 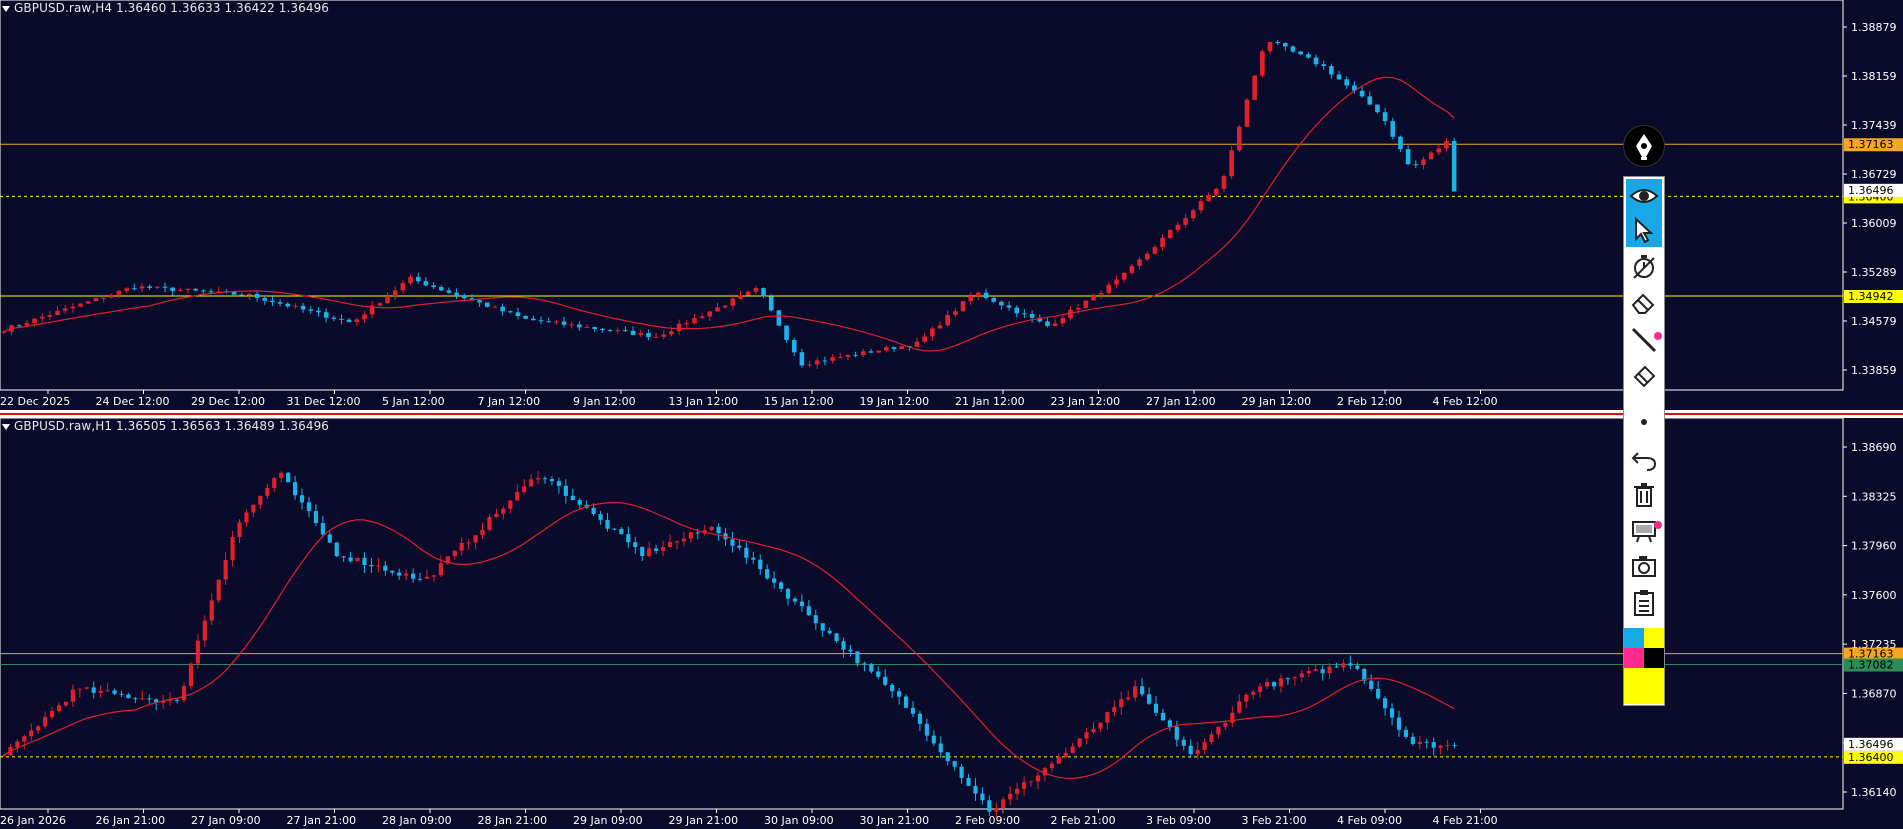 I want to click on time-tick-label: 24 Dec 12:00, so click(x=133, y=401).